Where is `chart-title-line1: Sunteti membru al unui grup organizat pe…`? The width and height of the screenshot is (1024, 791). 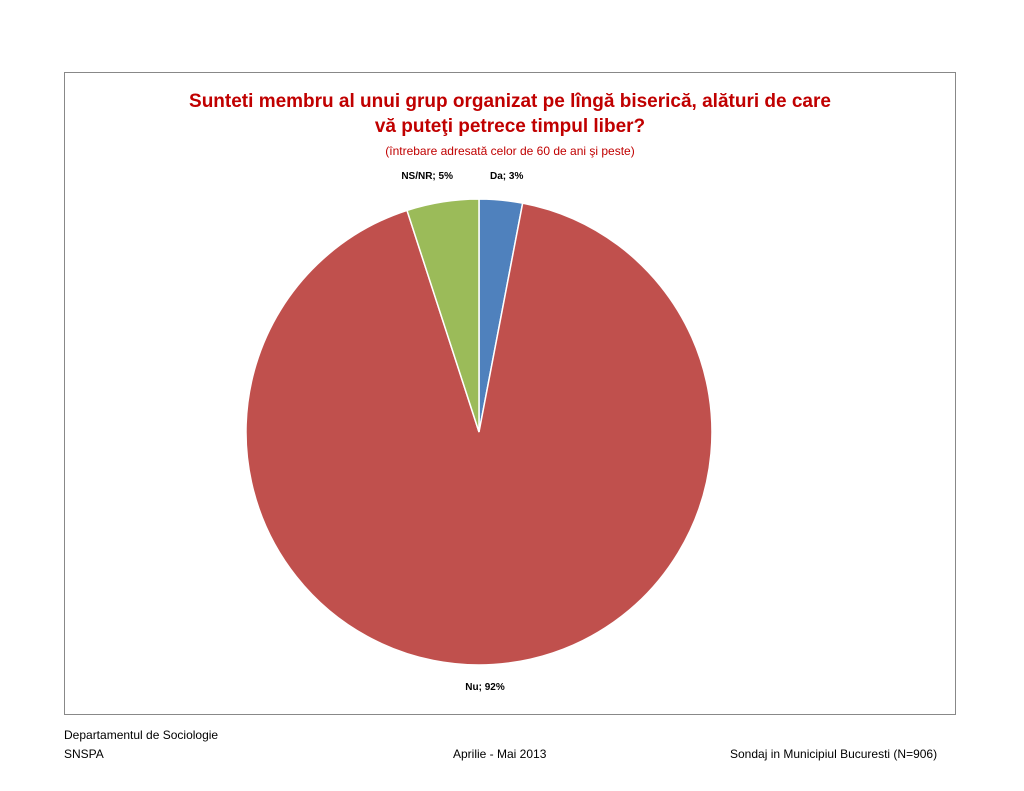
chart-title-line1: Sunteti membru al unui grup organizat pe… is located at coordinates (510, 101).